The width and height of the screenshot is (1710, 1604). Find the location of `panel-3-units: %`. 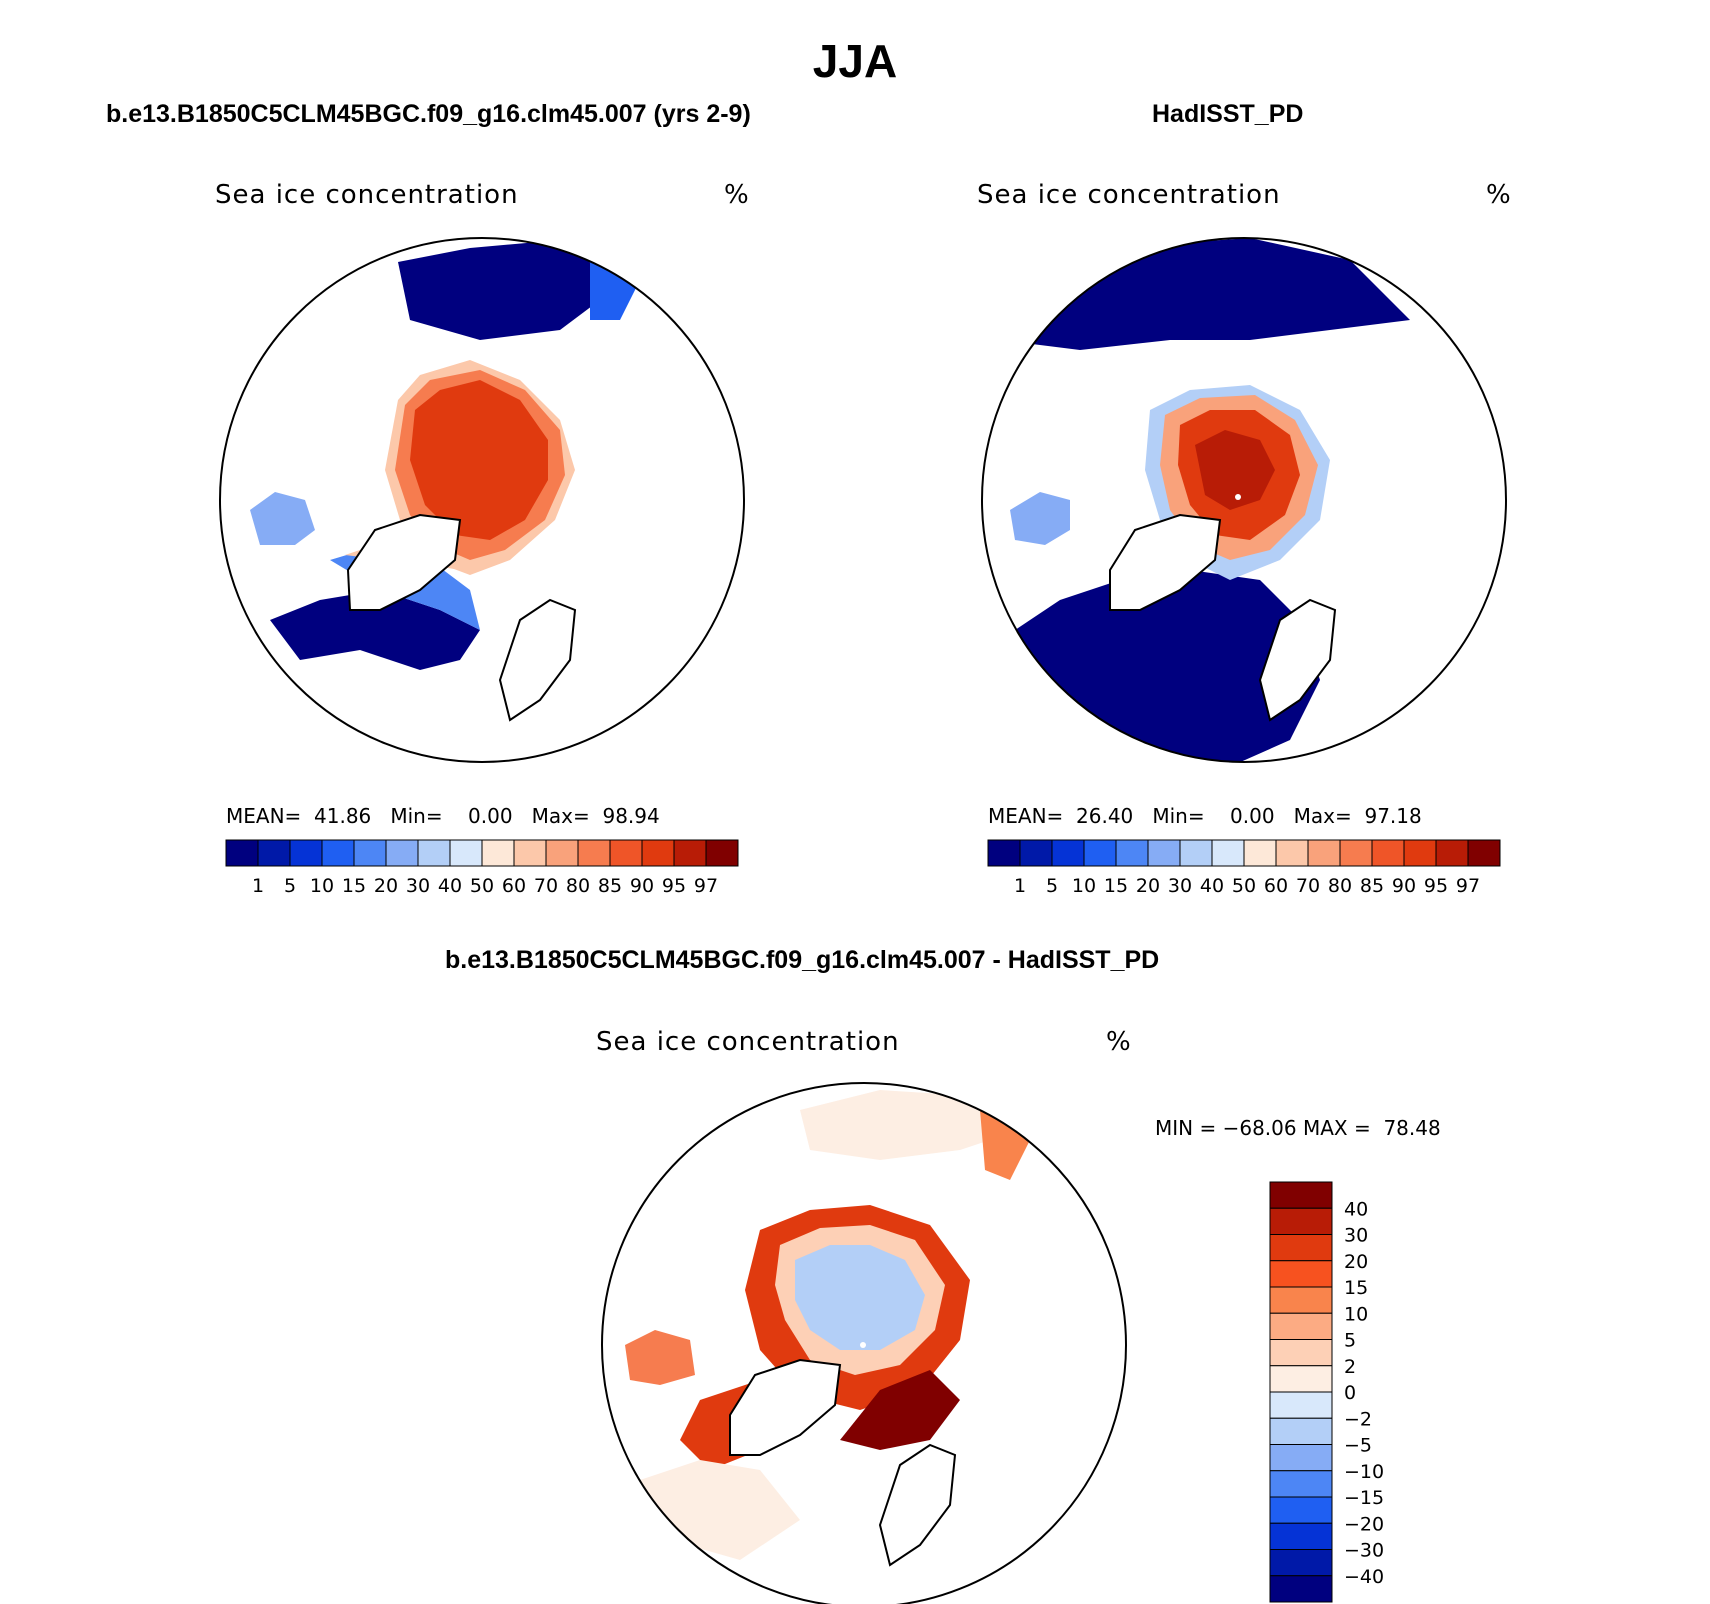

panel-3-units: % is located at coordinates (1119, 1042).